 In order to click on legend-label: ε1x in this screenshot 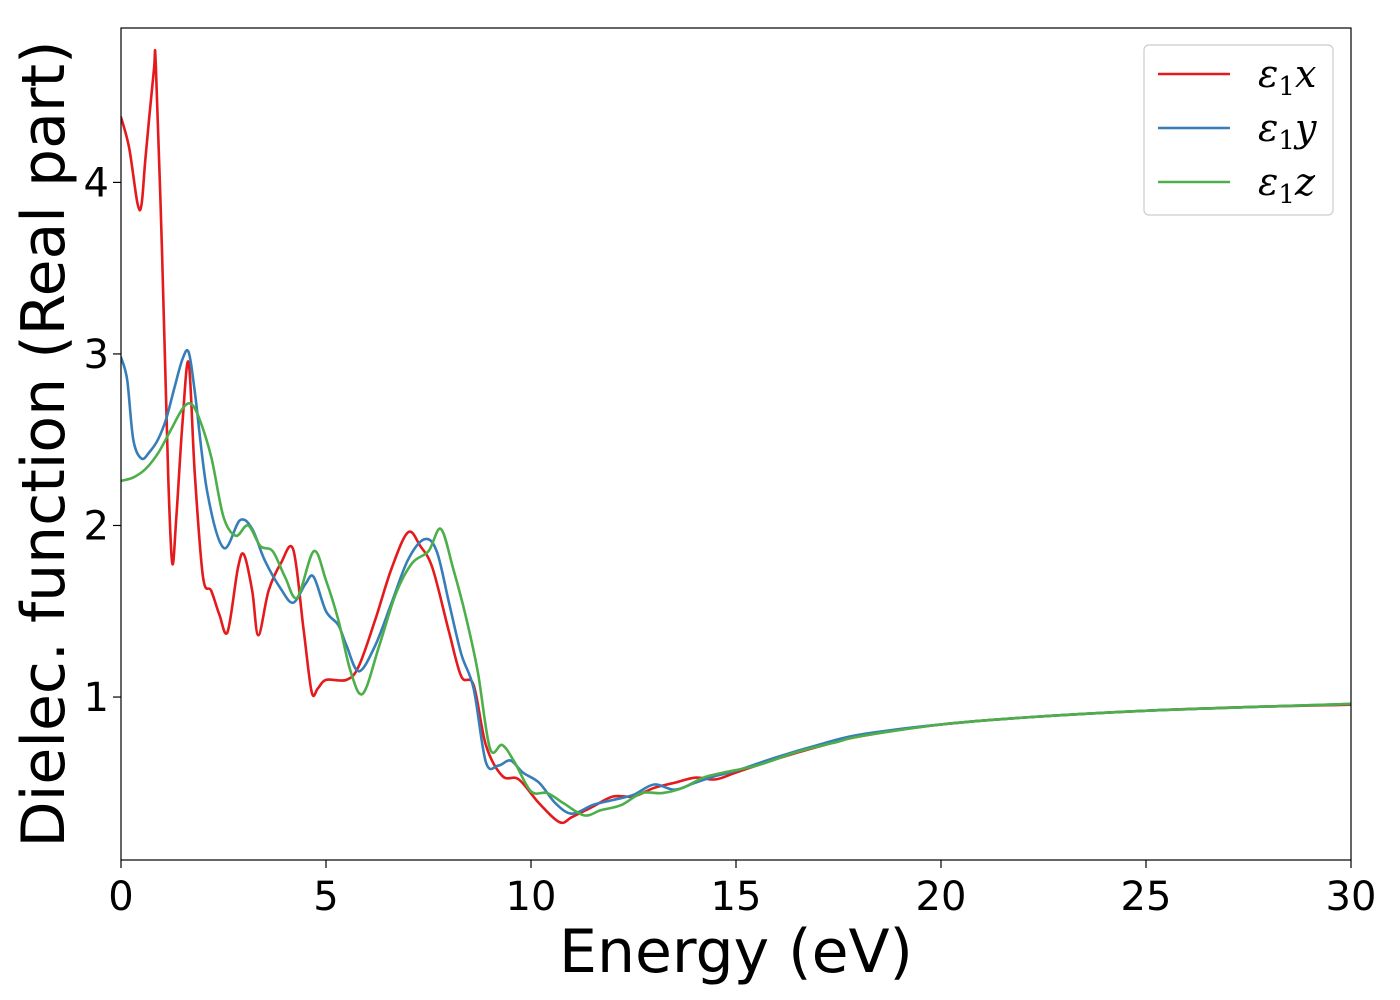, I will do `click(1287, 77)`.